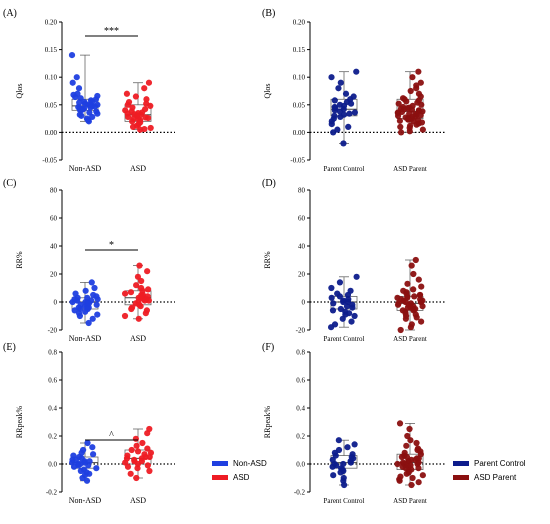 Image resolution: width=550 pixels, height=524 pixels. What do you see at coordinates (54, 247) in the screenshot?
I see `y-tick-label: 40` at bounding box center [54, 247].